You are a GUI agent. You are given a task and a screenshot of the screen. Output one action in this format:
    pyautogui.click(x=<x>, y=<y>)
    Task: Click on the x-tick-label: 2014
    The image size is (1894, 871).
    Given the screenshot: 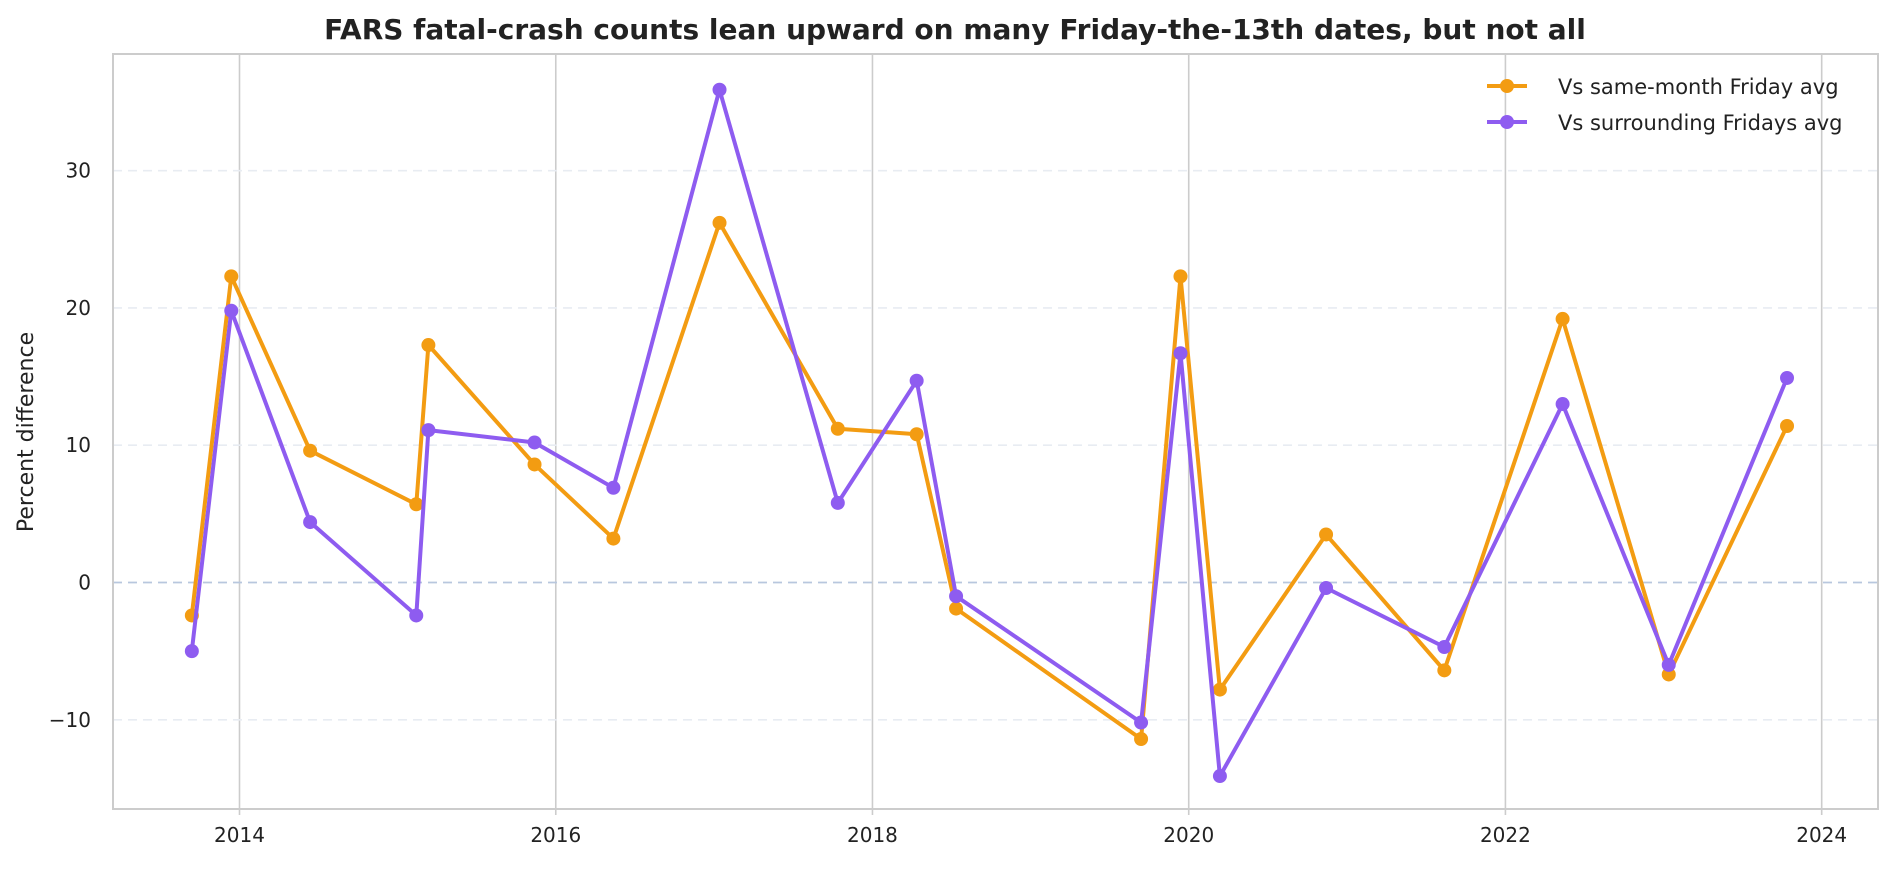 What is the action you would take?
    pyautogui.click(x=239, y=835)
    